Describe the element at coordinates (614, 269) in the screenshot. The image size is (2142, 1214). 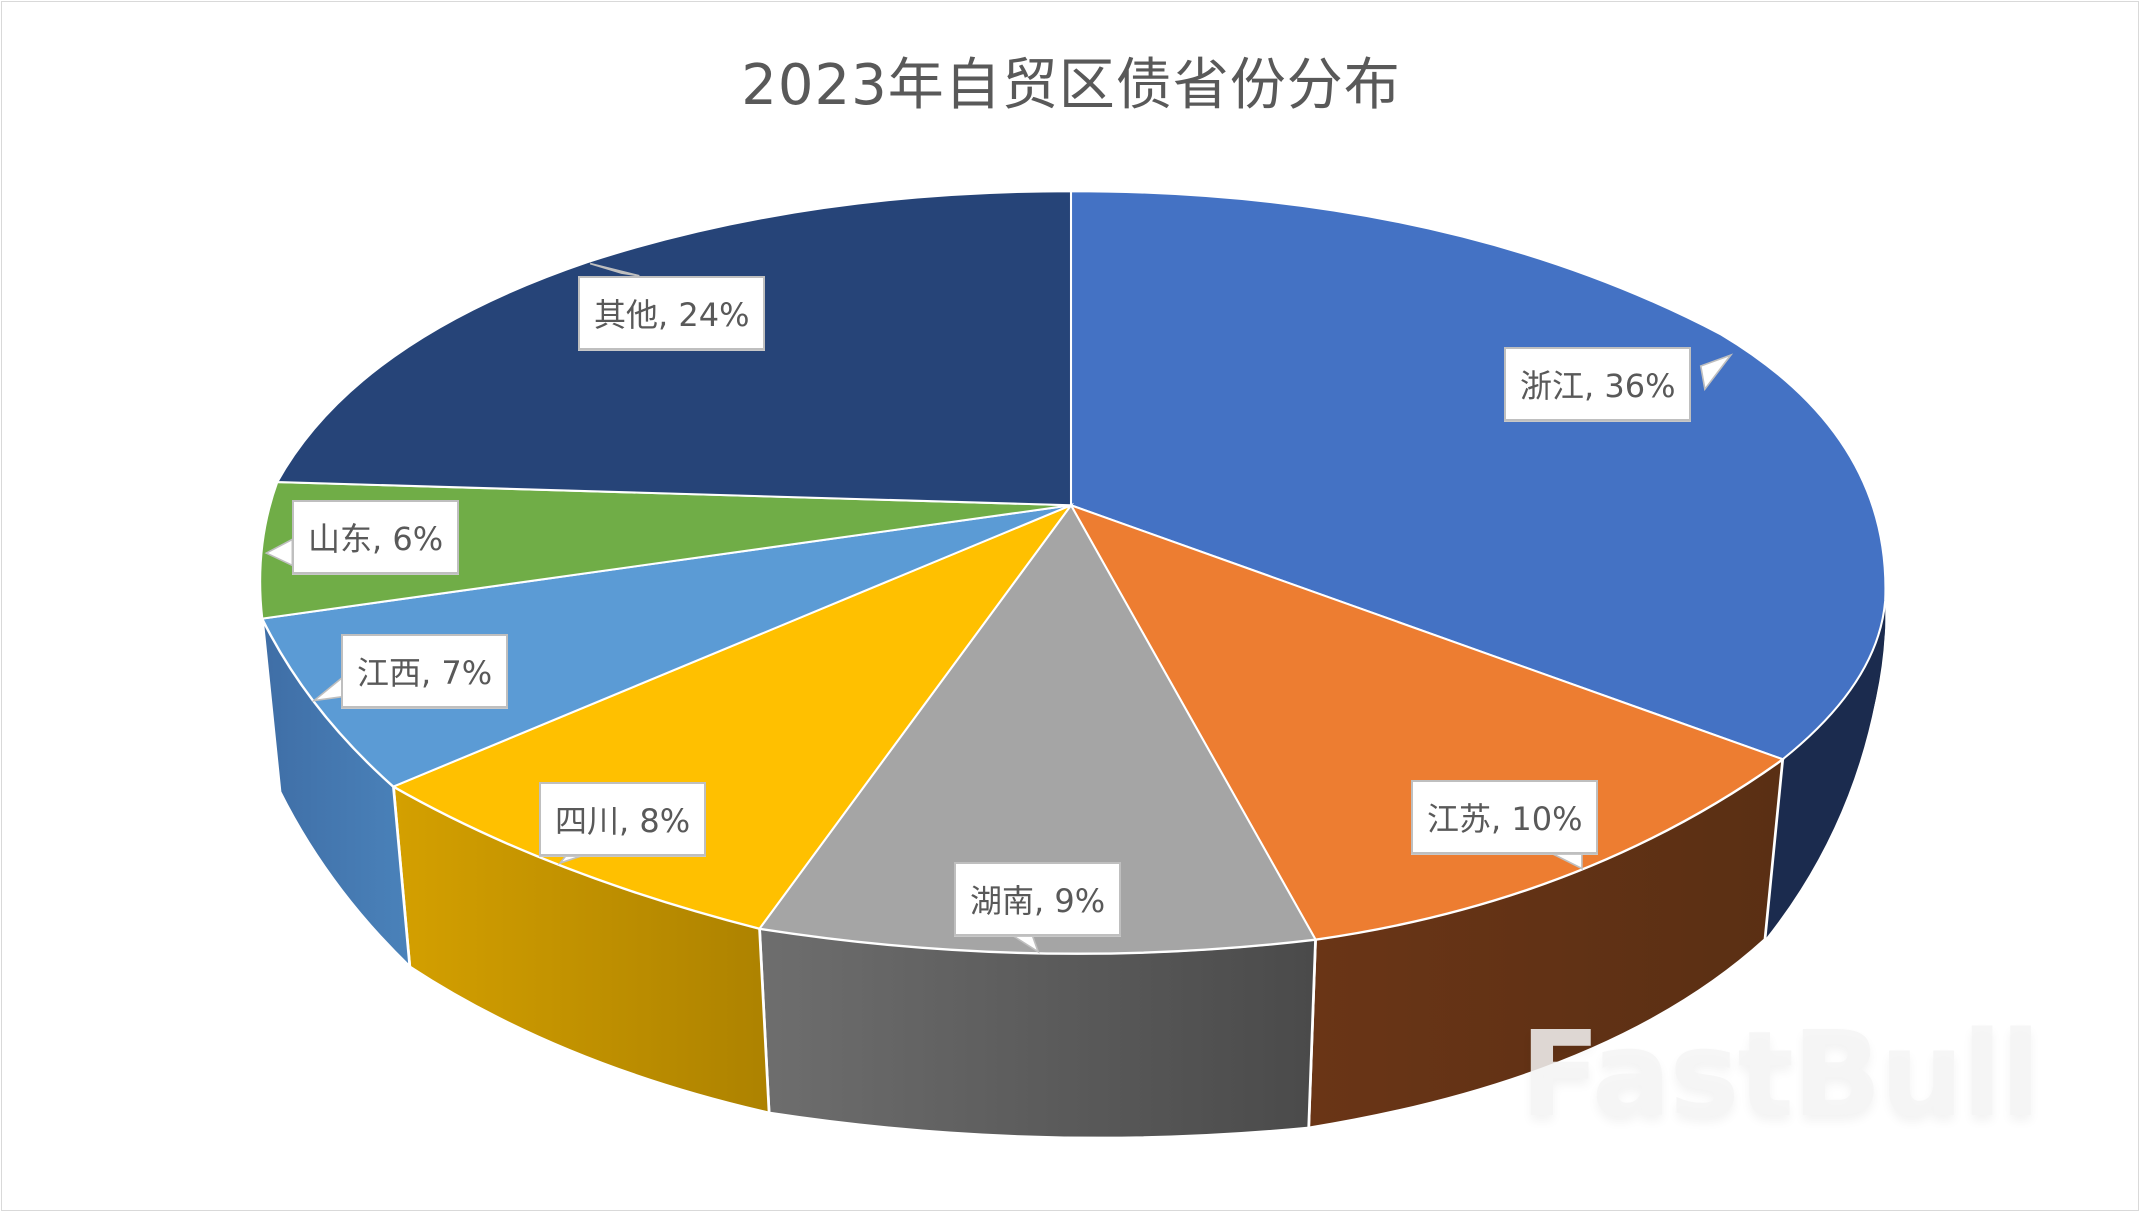
I see `pointer-other` at that location.